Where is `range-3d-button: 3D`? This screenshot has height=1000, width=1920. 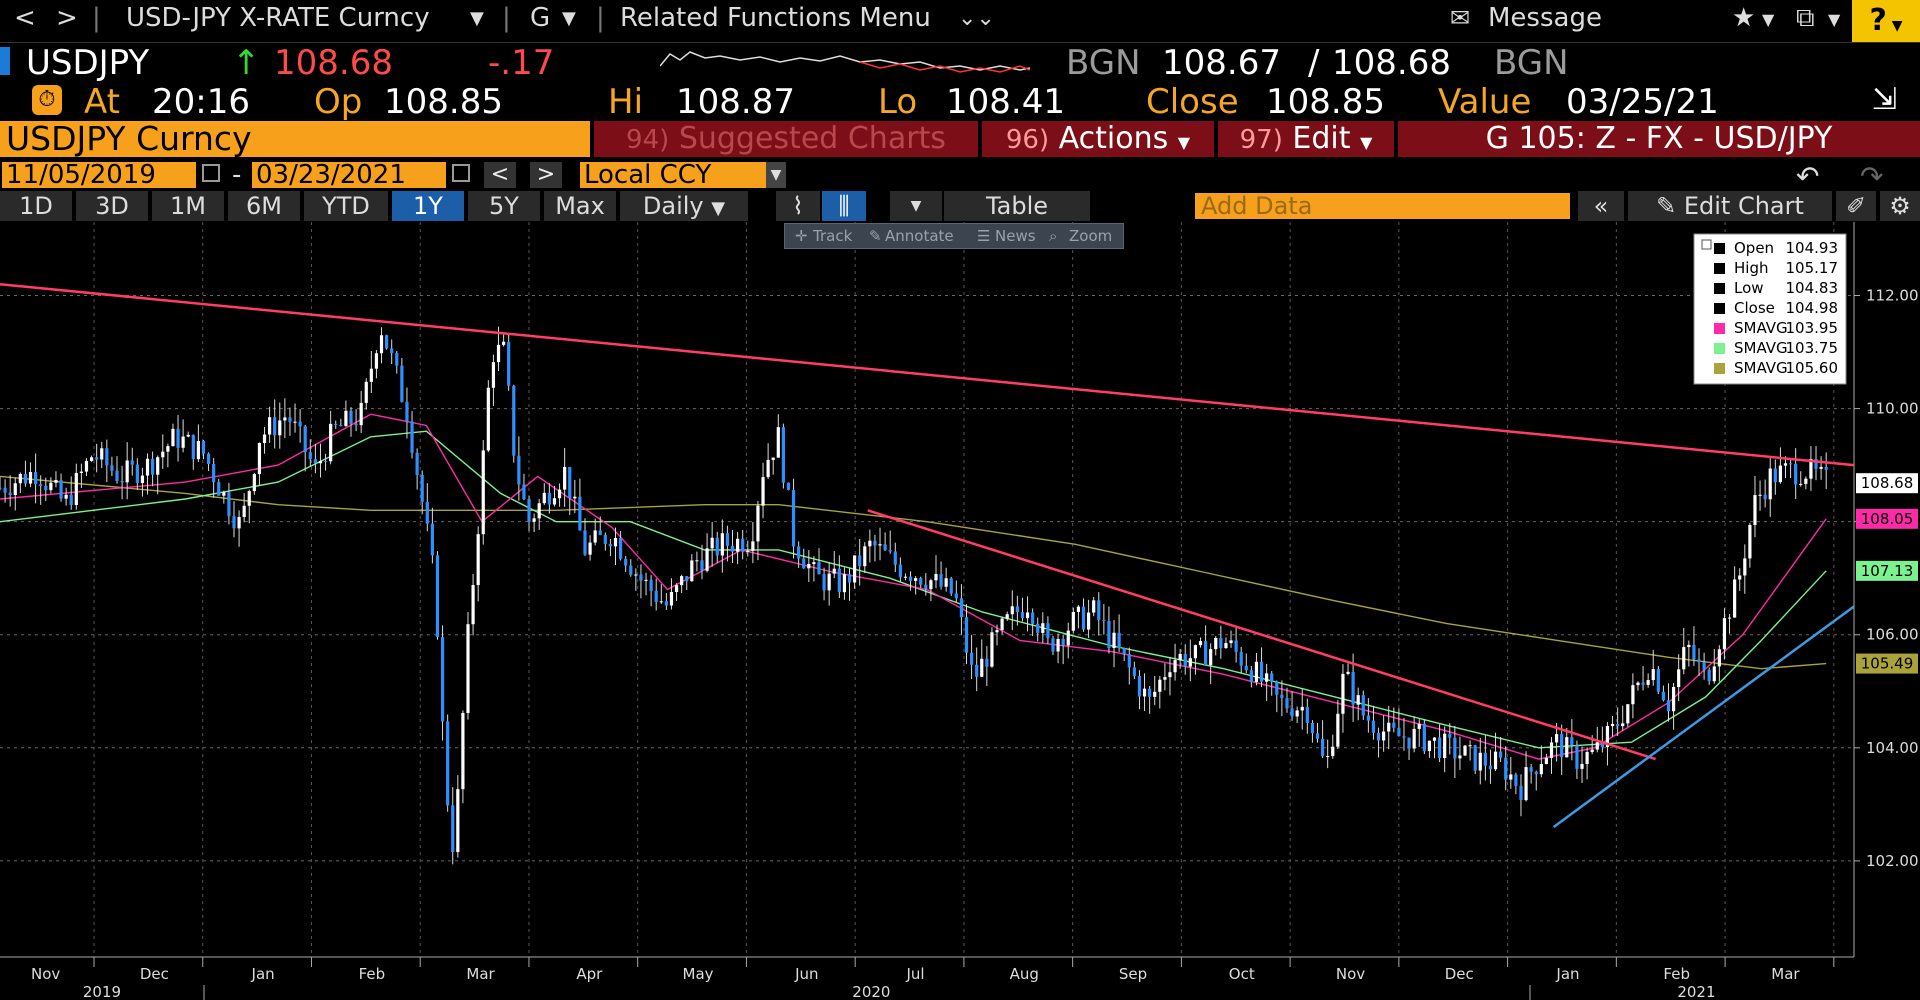
range-3d-button: 3D is located at coordinates (112, 206).